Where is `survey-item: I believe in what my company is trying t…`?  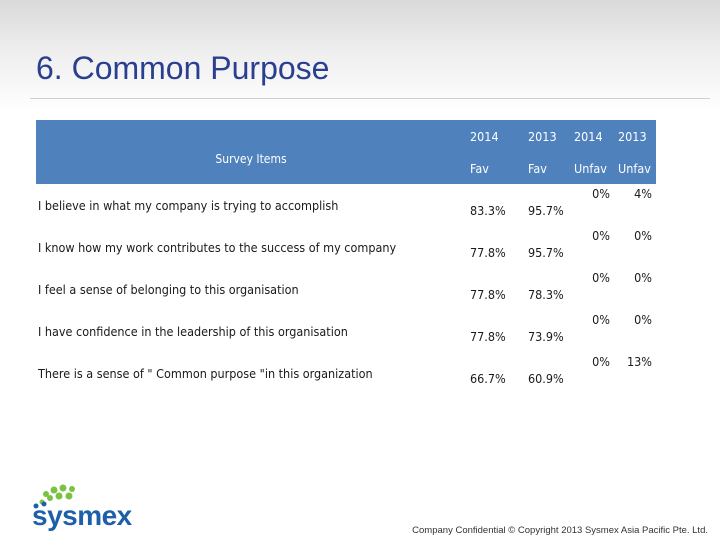 survey-item: I believe in what my company is trying t… is located at coordinates (188, 205).